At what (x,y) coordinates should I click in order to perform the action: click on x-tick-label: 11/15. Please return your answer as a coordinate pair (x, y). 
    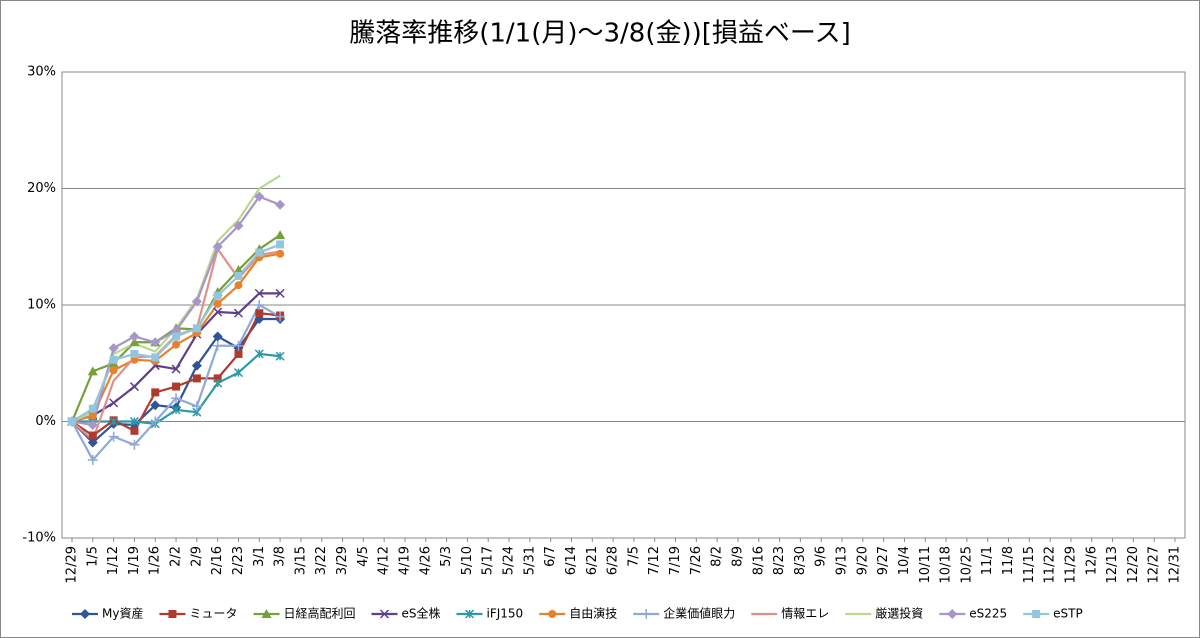
    Looking at the image, I should click on (1029, 564).